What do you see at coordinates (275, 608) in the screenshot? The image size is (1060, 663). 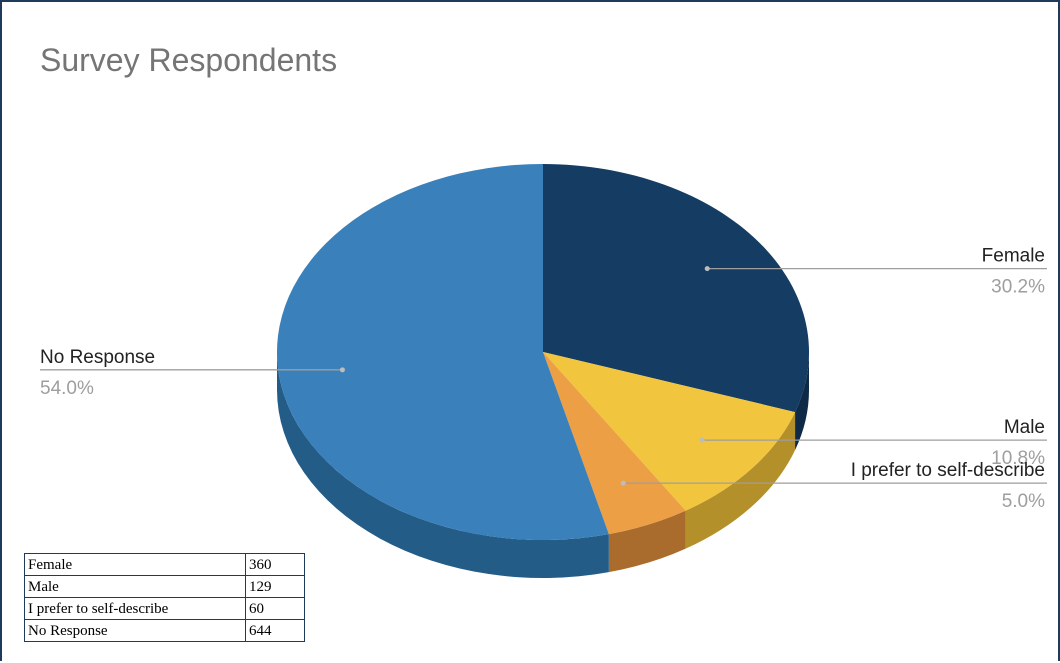 I see `table-cell-count: 60` at bounding box center [275, 608].